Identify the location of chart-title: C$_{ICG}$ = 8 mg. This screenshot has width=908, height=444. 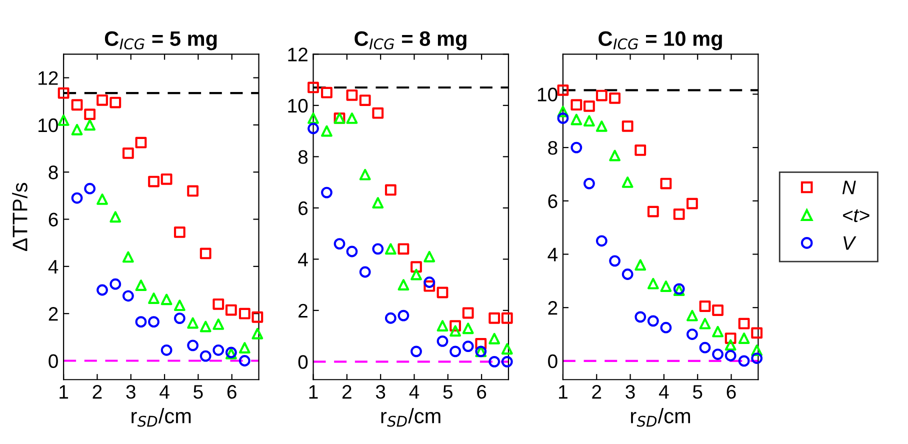
(410, 40).